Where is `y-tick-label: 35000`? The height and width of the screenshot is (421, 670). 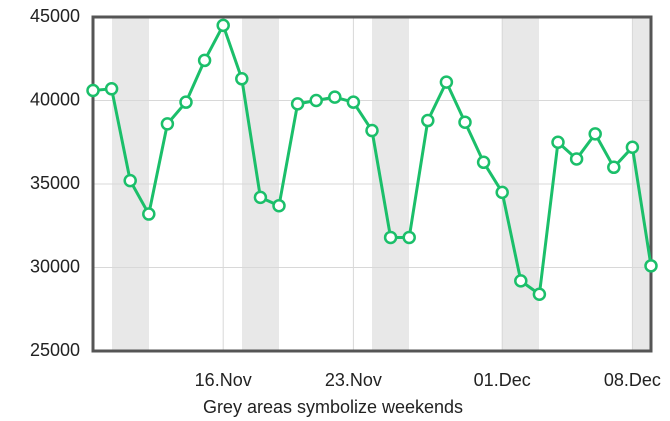
y-tick-label: 35000 is located at coordinates (55, 183).